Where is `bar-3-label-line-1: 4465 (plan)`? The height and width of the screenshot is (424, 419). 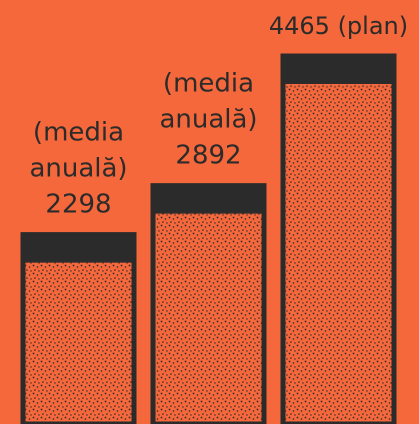 bar-3-label-line-1: 4465 (plan) is located at coordinates (338, 26).